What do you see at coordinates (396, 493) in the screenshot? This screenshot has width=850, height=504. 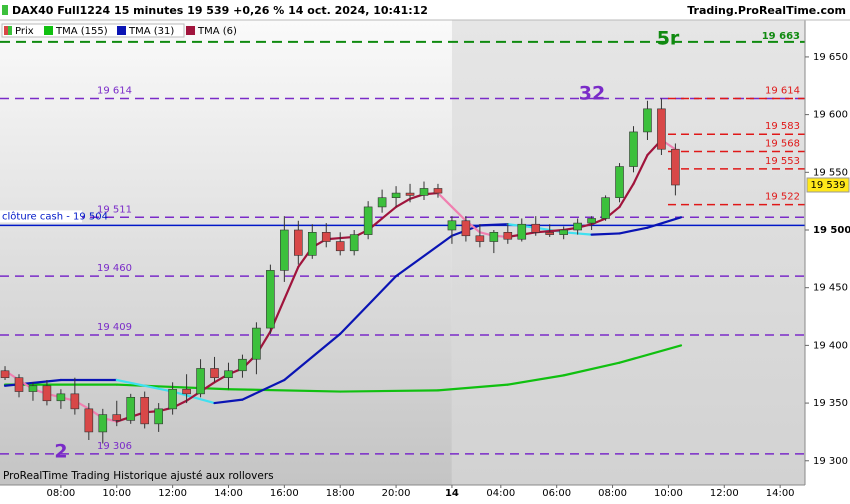 I see `x-tick-label: 20:00` at bounding box center [396, 493].